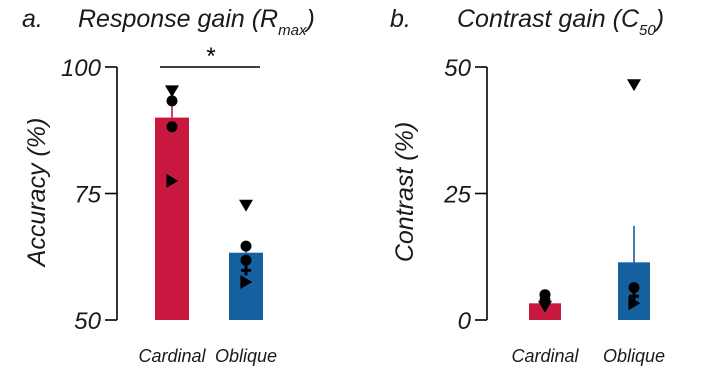 The image size is (701, 370). Describe the element at coordinates (634, 356) in the screenshot. I see `panel-1-category-label-oblique: Oblique` at that location.